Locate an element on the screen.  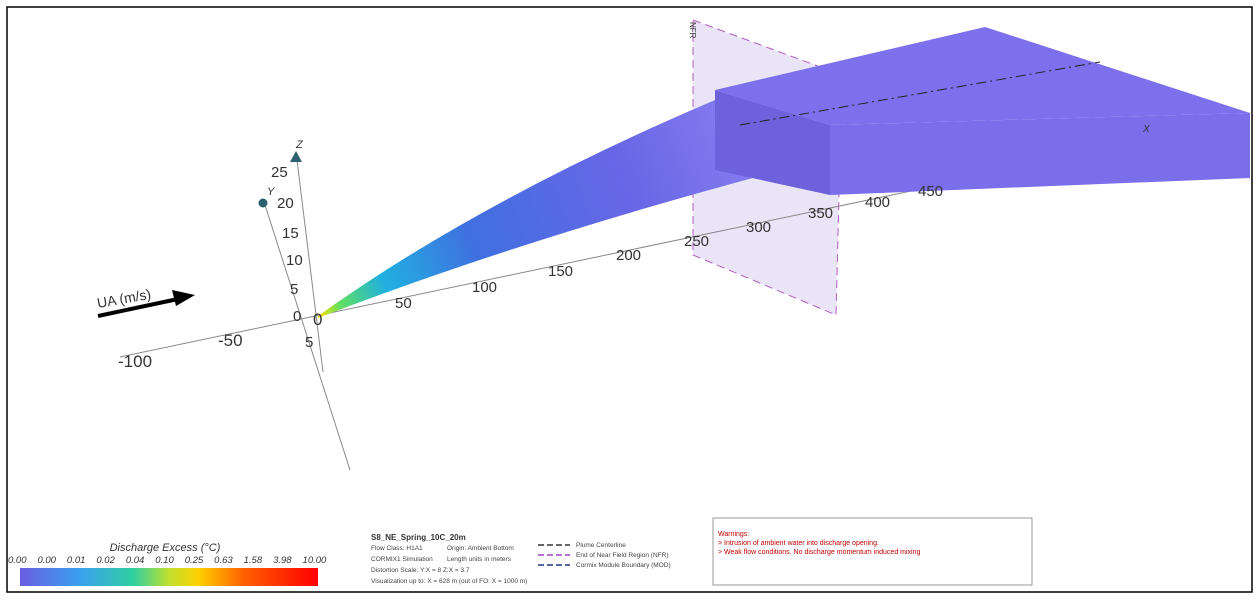
box-top is located at coordinates (982, 76).